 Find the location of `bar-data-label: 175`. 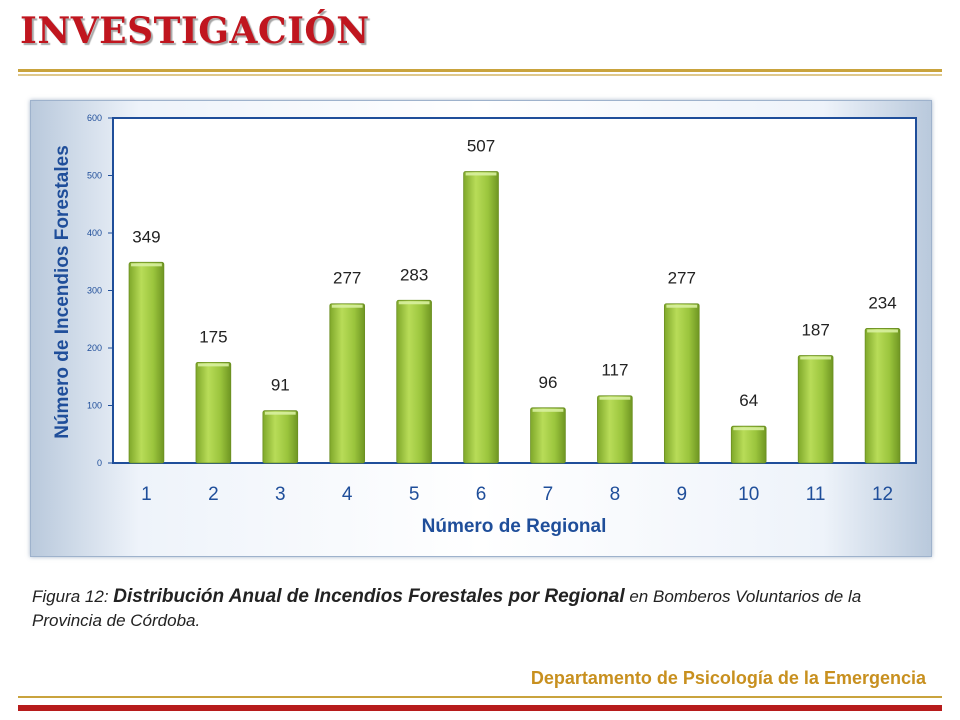

bar-data-label: 175 is located at coordinates (213, 336).